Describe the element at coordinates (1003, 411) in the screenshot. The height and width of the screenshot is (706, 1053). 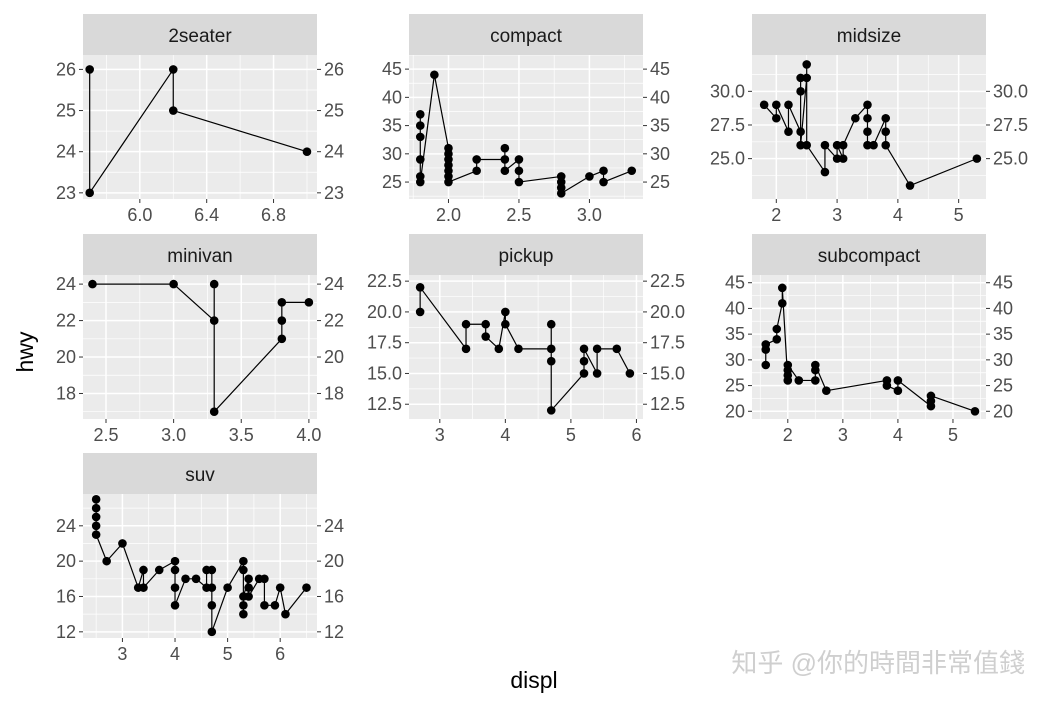
I see `y-tick-label-right: 20` at that location.